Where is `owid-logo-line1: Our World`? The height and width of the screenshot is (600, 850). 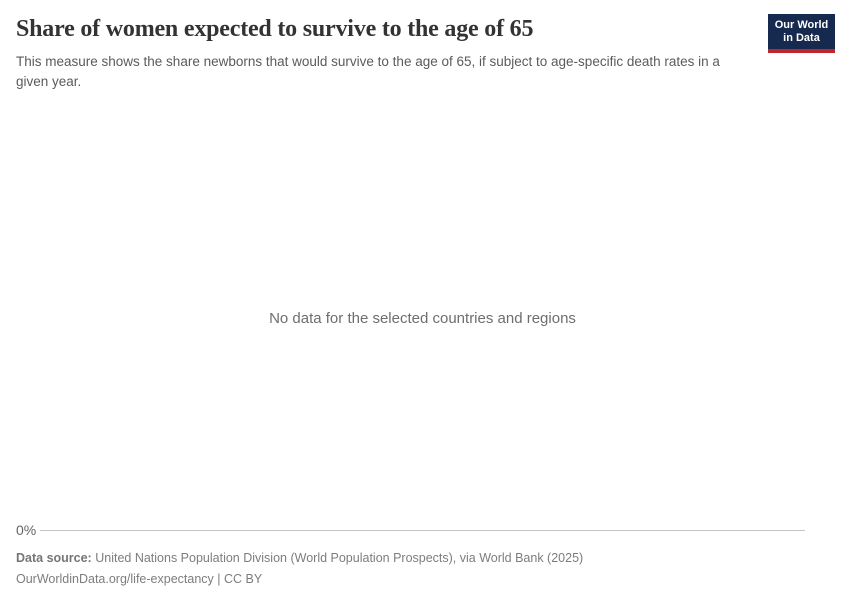 owid-logo-line1: Our World is located at coordinates (801, 24).